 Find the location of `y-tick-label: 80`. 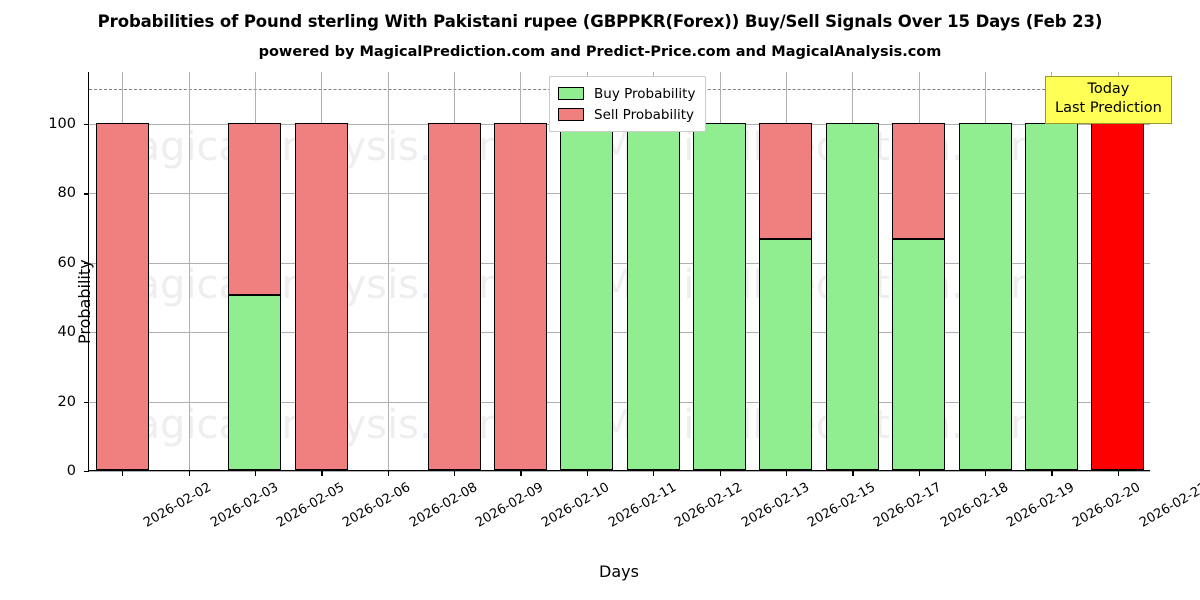

y-tick-label: 80 is located at coordinates (66, 193).